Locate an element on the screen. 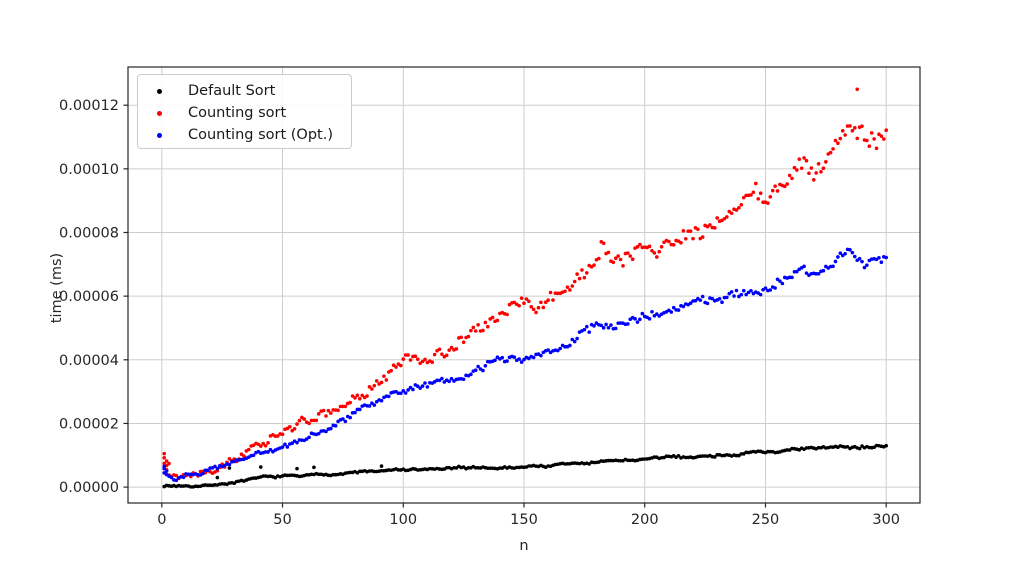  legend-entry-default-sort: Default Sort is located at coordinates (244, 91).